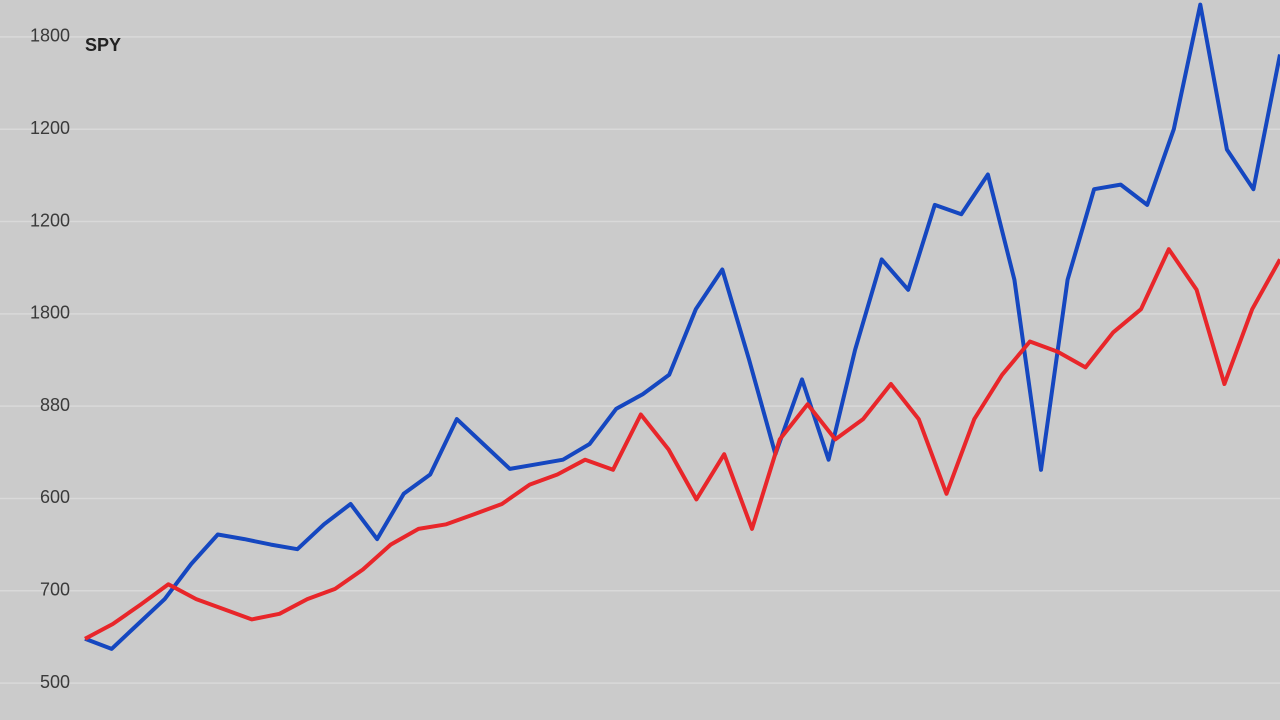  Describe the element at coordinates (55, 590) in the screenshot. I see `y-tick-label: 700` at that location.